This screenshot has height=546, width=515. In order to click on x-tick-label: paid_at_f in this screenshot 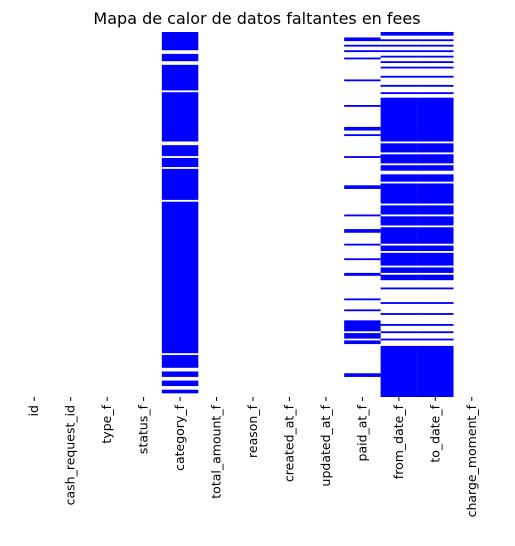, I will do `click(361, 432)`.